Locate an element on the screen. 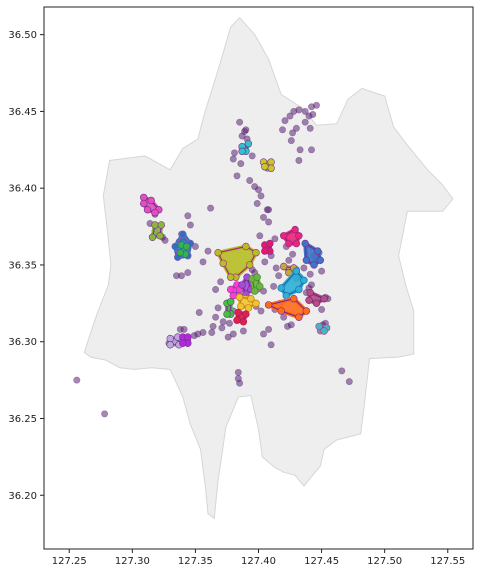 The height and width of the screenshot is (575, 480). y-tick-label: 36.45 is located at coordinates (22, 112).